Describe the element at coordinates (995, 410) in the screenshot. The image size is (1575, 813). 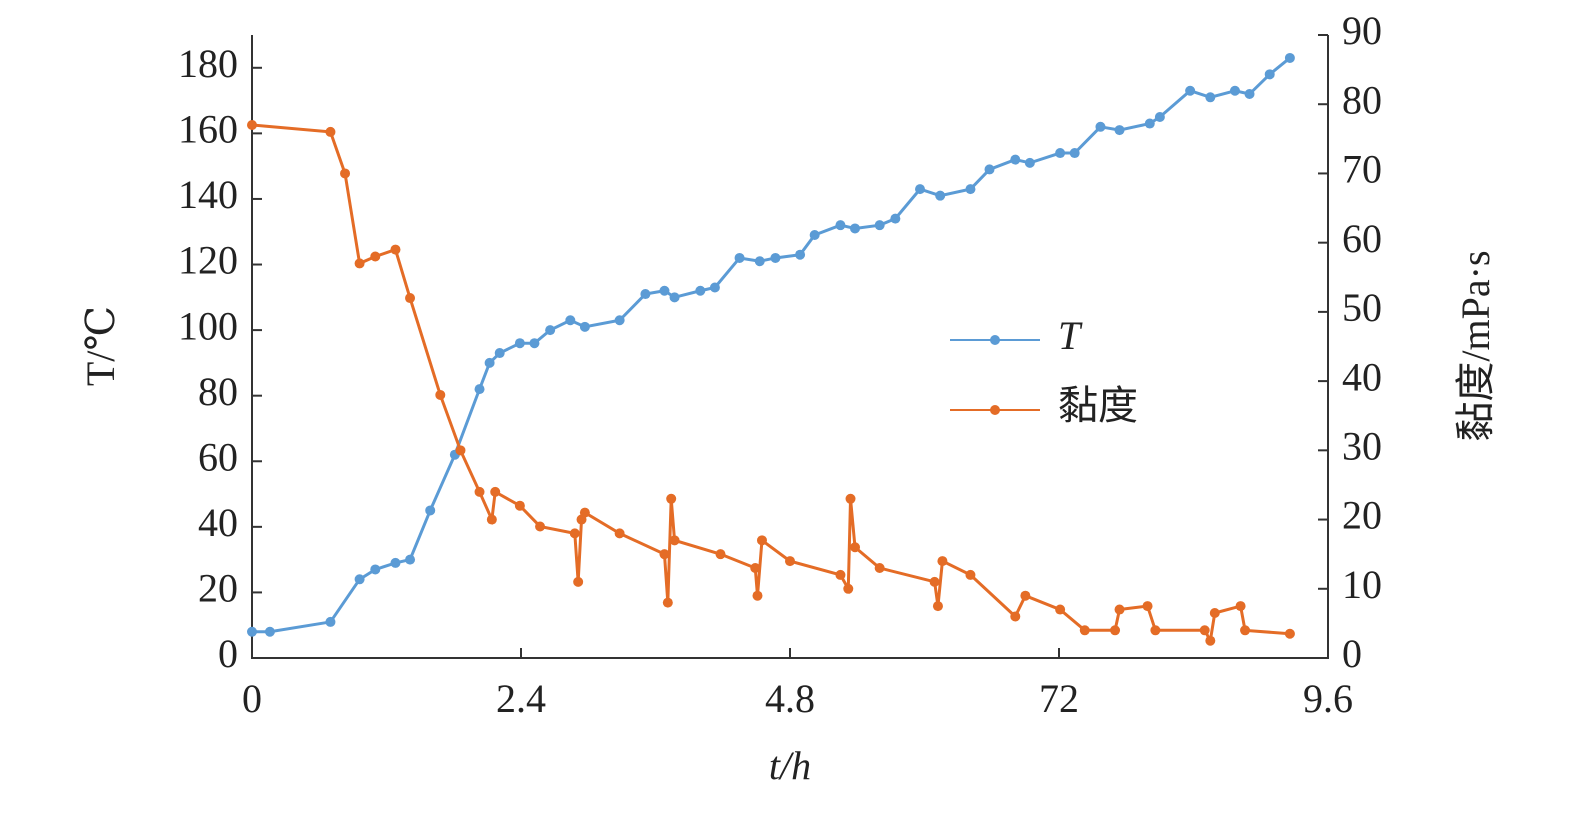
I see `legend-marker` at that location.